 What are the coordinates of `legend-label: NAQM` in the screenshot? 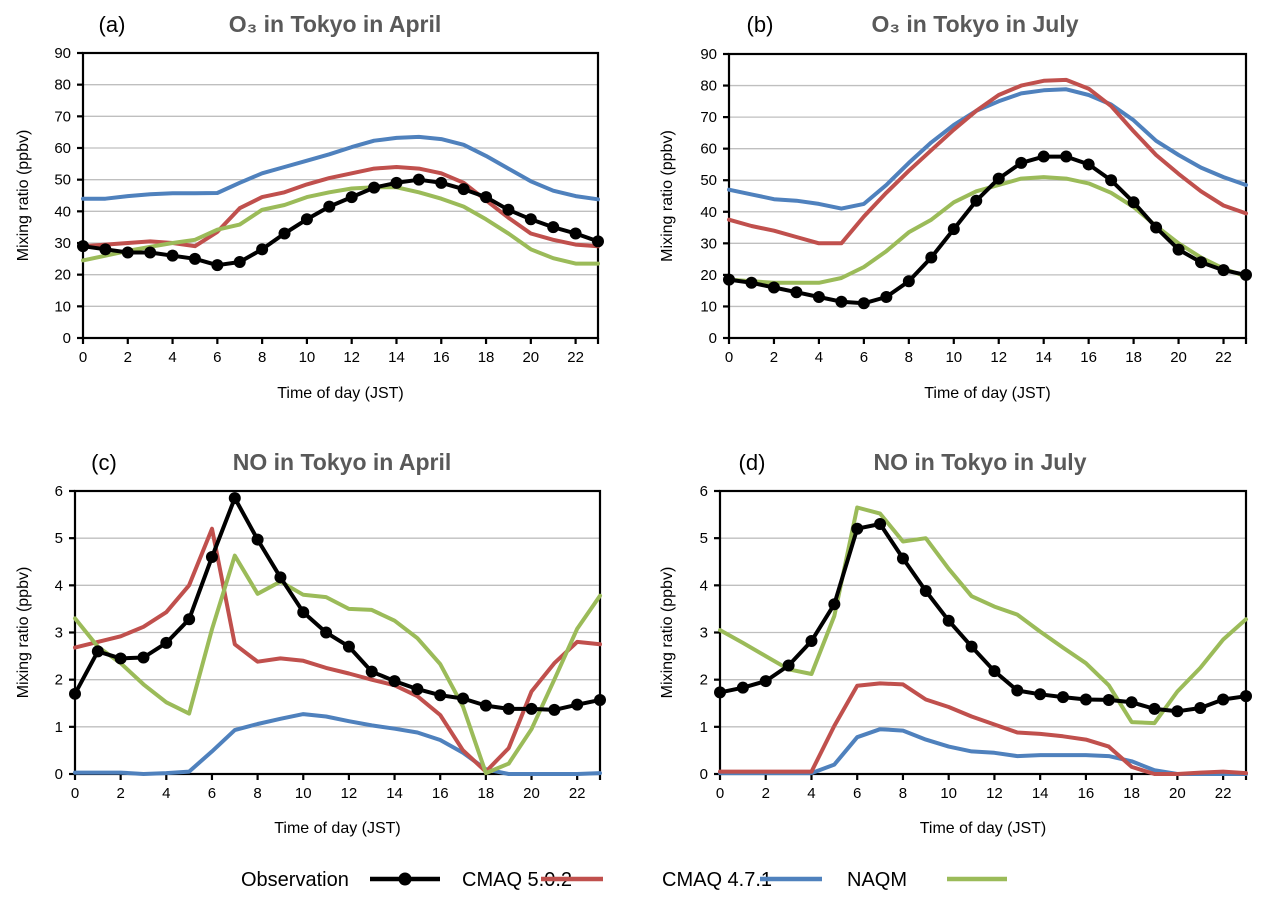 It's located at (877, 880).